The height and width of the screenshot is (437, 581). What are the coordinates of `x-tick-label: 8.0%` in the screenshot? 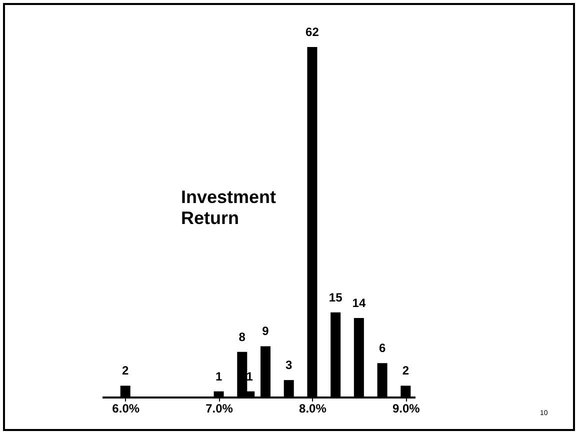 It's located at (313, 409).